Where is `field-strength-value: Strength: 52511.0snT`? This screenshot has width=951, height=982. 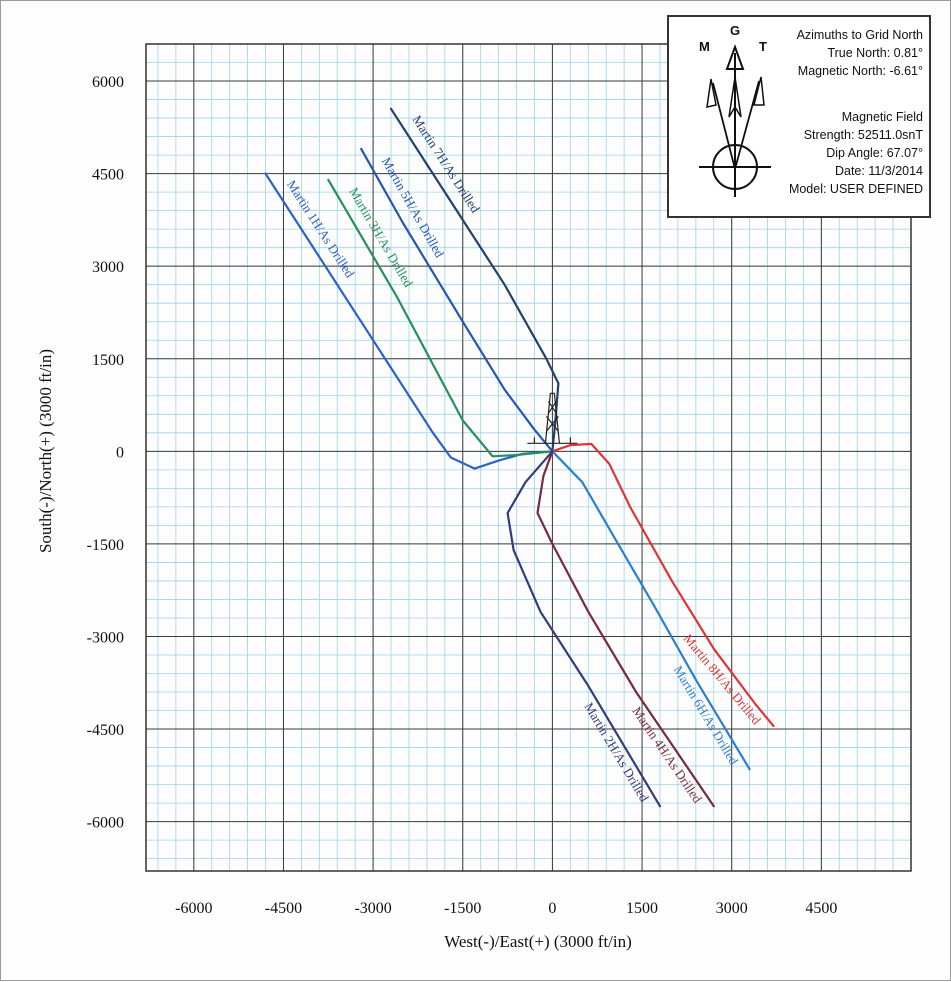 field-strength-value: Strength: 52511.0snT is located at coordinates (863, 135).